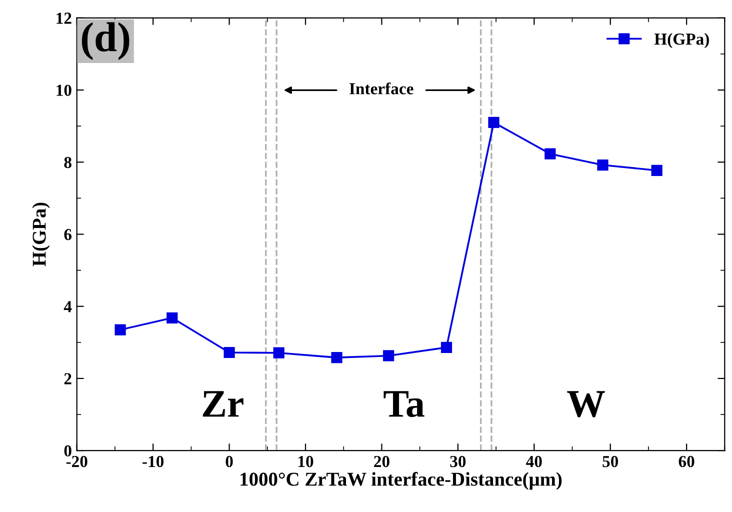 This screenshot has height=512, width=732. Describe the element at coordinates (610, 462) in the screenshot. I see `x-tick-label: 50` at that location.